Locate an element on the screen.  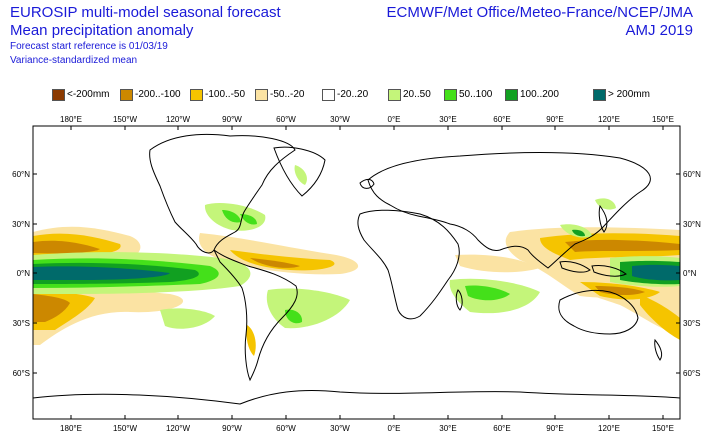
forecast-title: EUROSIP multi-model seasonal forecast is located at coordinates (145, 12).